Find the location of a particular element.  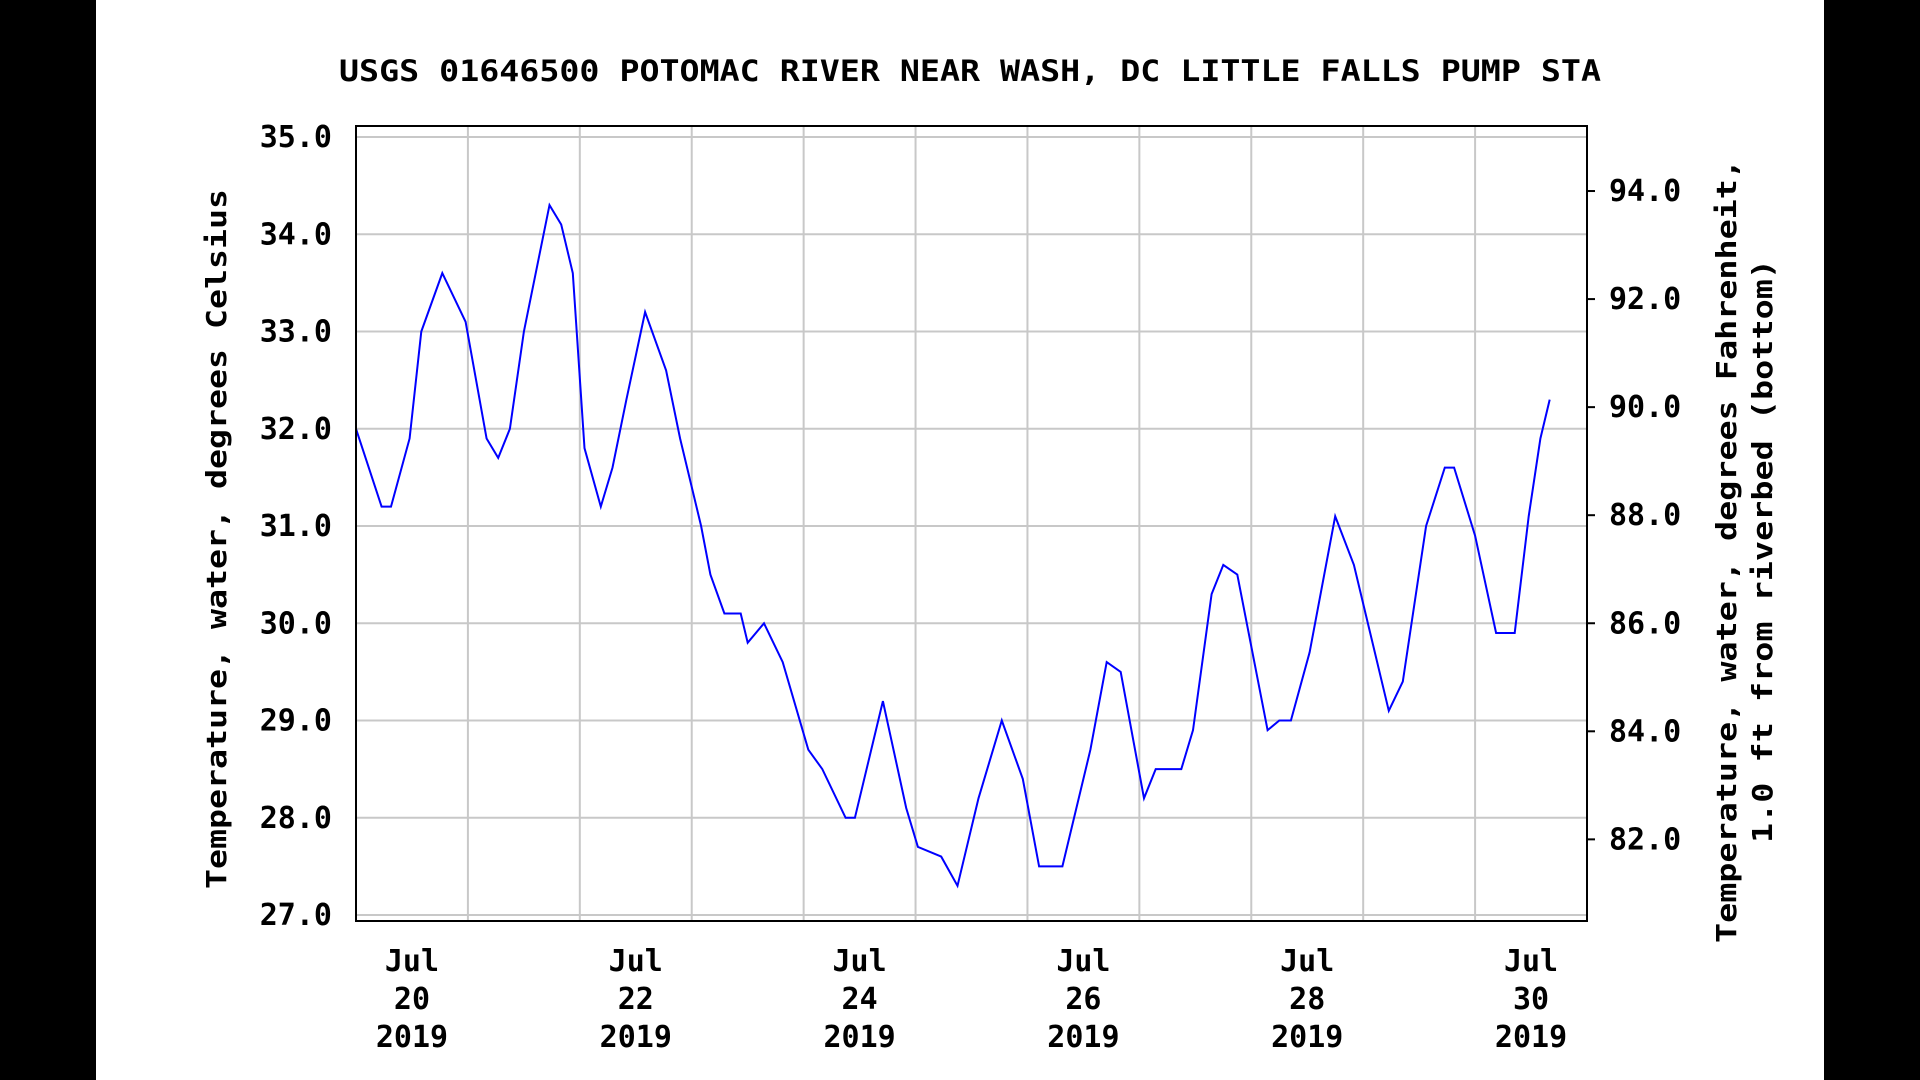

y-right-tick-label: 82.0 is located at coordinates (1645, 839).